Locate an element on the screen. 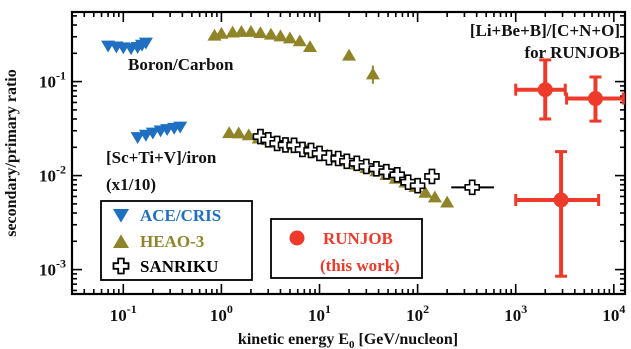 Image resolution: width=631 pixels, height=349 pixels. x-tick-label: 10¹ is located at coordinates (319, 313).